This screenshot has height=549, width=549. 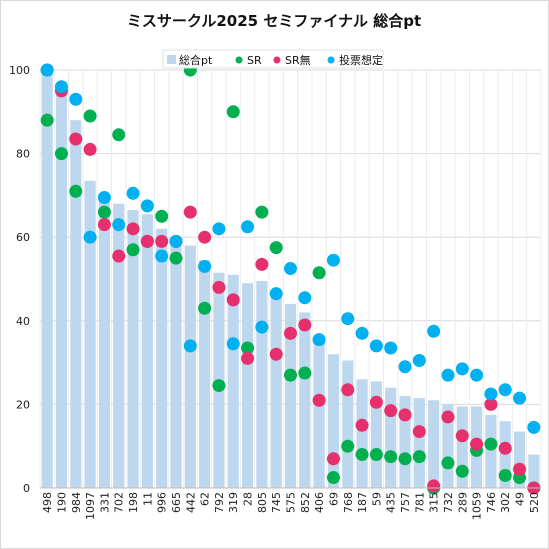 What do you see at coordinates (391, 502) in the screenshot?
I see `x-tick-label: 435` at bounding box center [391, 502].